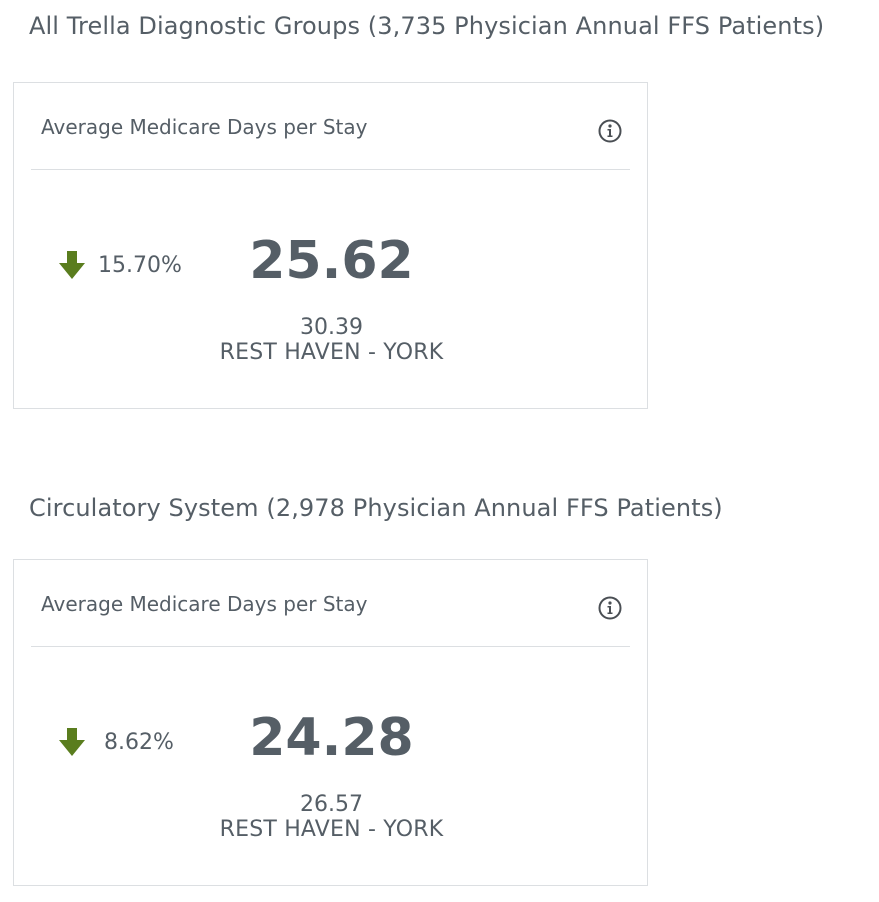  I want to click on benchmark-value: 30.39, so click(331, 327).